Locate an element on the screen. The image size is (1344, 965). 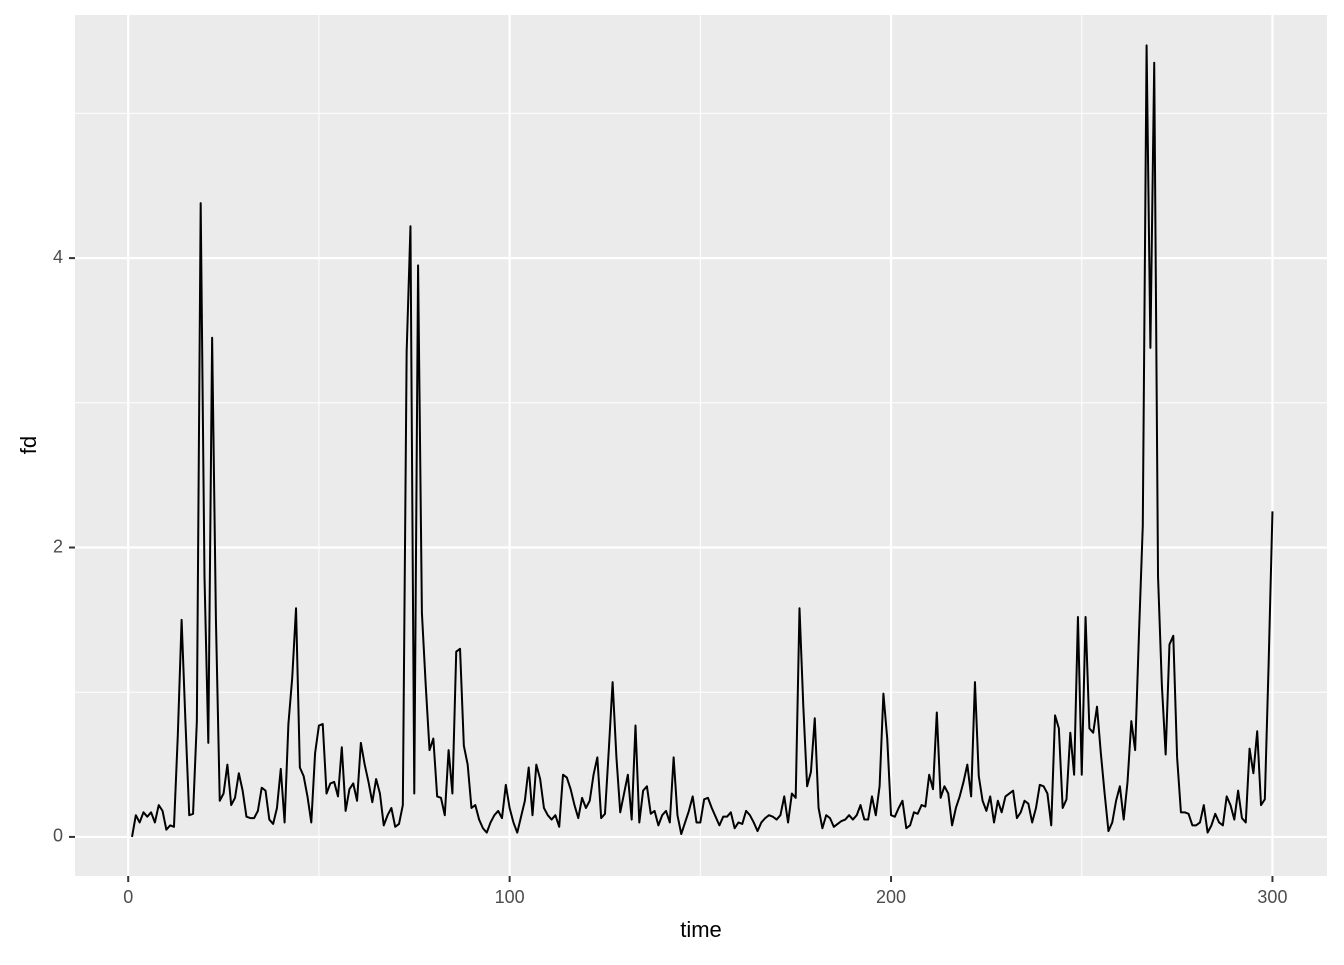
y-tick-label: 2 is located at coordinates (58, 546).